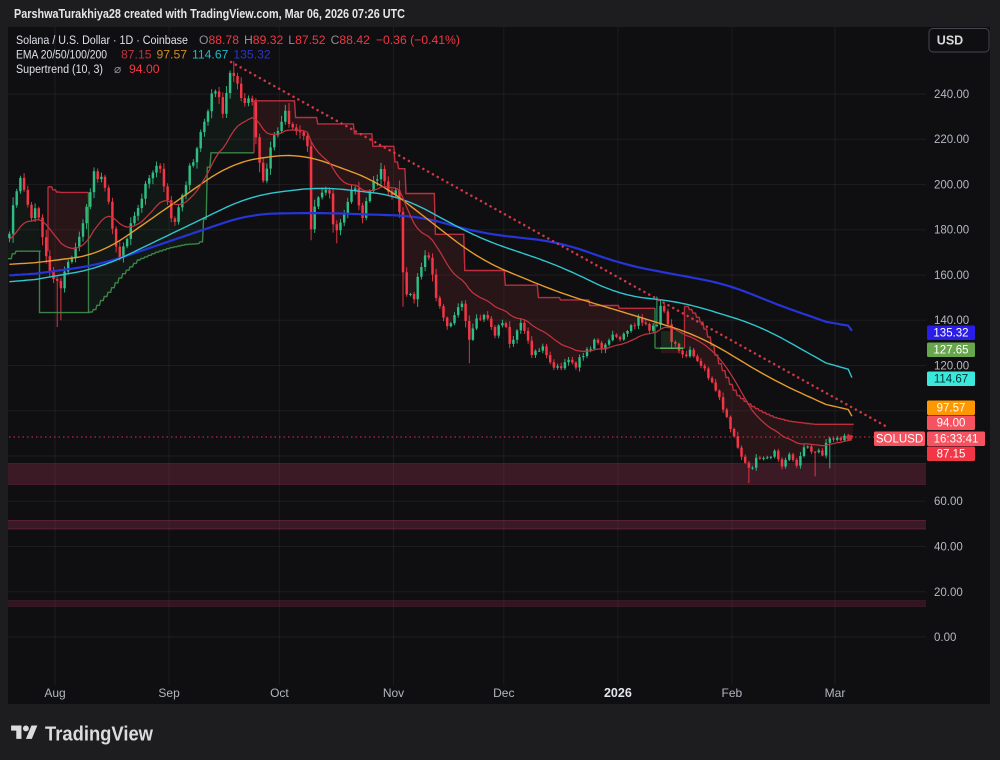  What do you see at coordinates (951, 321) in the screenshot?
I see `svg-text: 140.00` at bounding box center [951, 321].